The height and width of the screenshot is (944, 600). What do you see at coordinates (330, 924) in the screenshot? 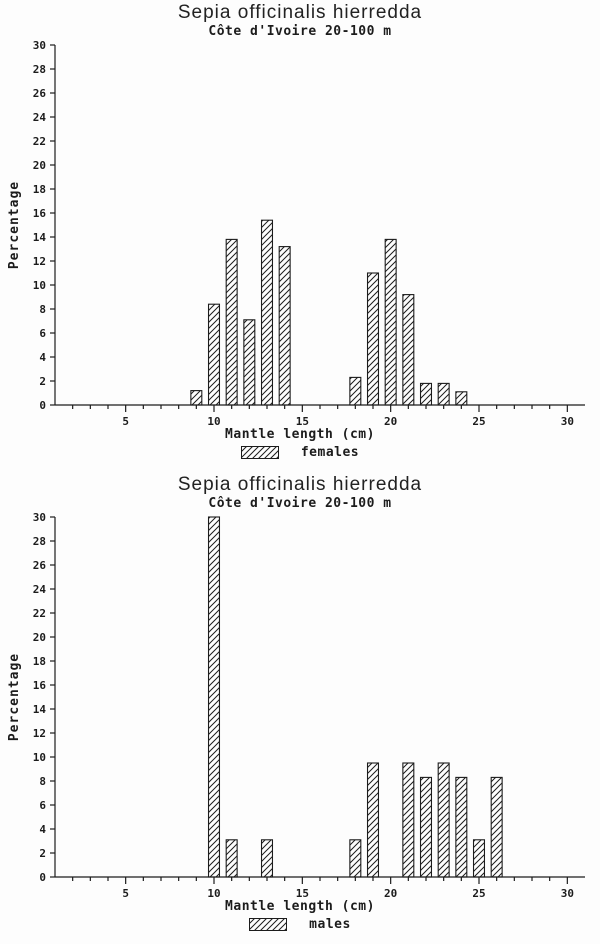
I see `legend-label: males` at bounding box center [330, 924].